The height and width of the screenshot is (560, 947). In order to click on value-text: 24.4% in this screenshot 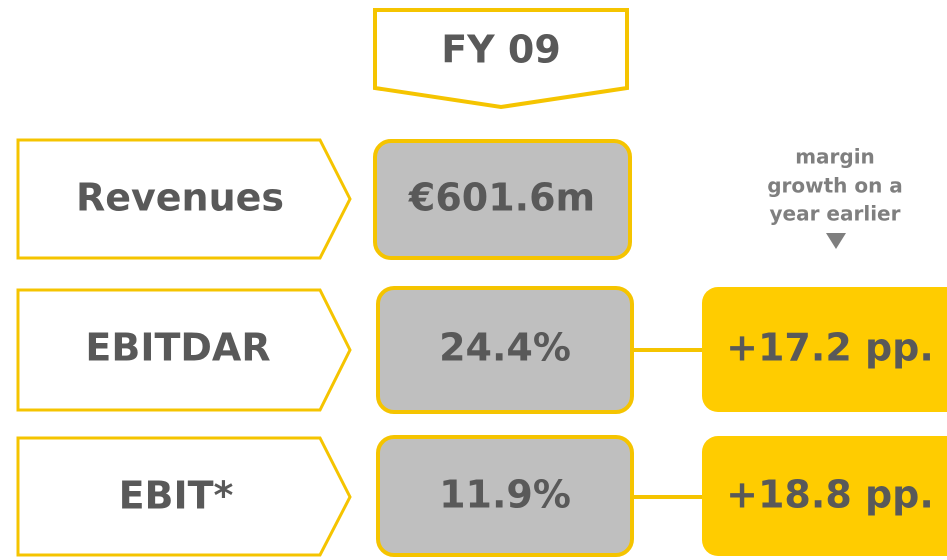, I will do `click(505, 348)`.